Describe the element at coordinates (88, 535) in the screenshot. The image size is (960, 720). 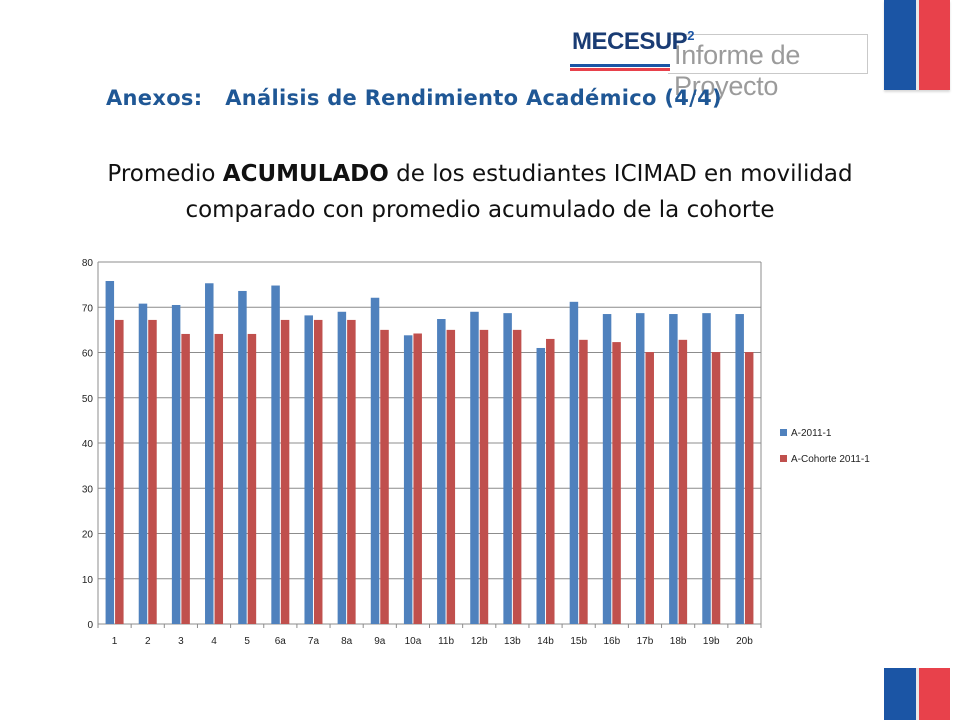
I see `y-tick-label: 20` at that location.